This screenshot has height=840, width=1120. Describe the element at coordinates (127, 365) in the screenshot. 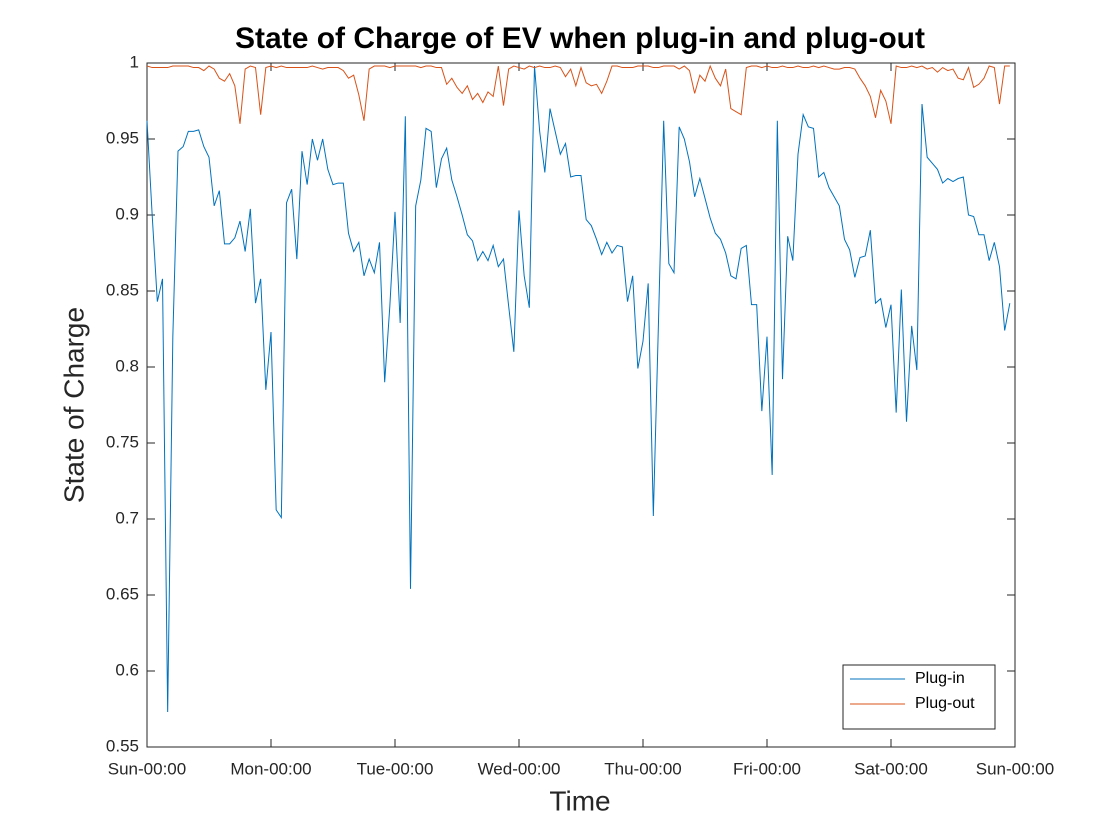

I see `y-tick-label: 0.8` at that location.